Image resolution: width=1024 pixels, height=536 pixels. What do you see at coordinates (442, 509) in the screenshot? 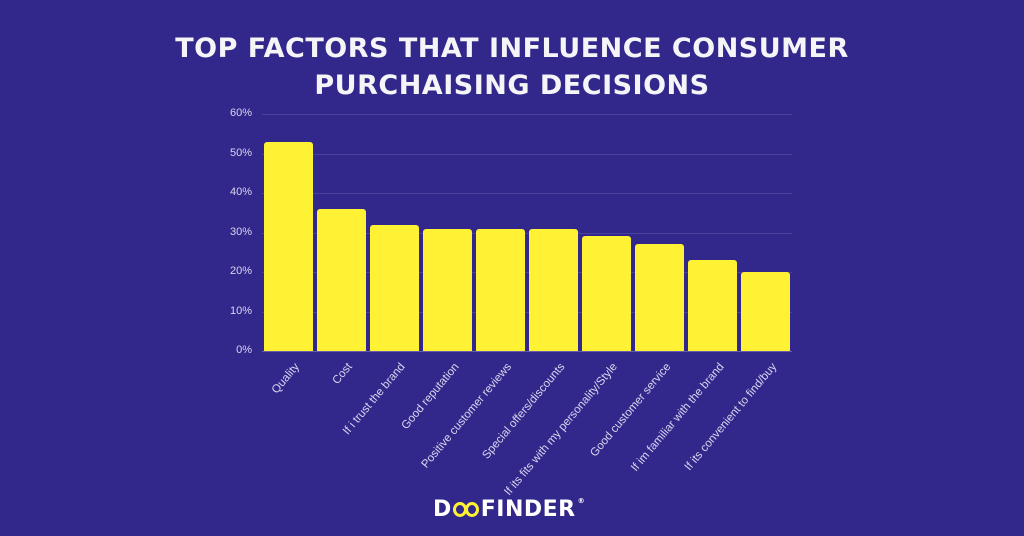
I see `logo-prefix: D` at bounding box center [442, 509].